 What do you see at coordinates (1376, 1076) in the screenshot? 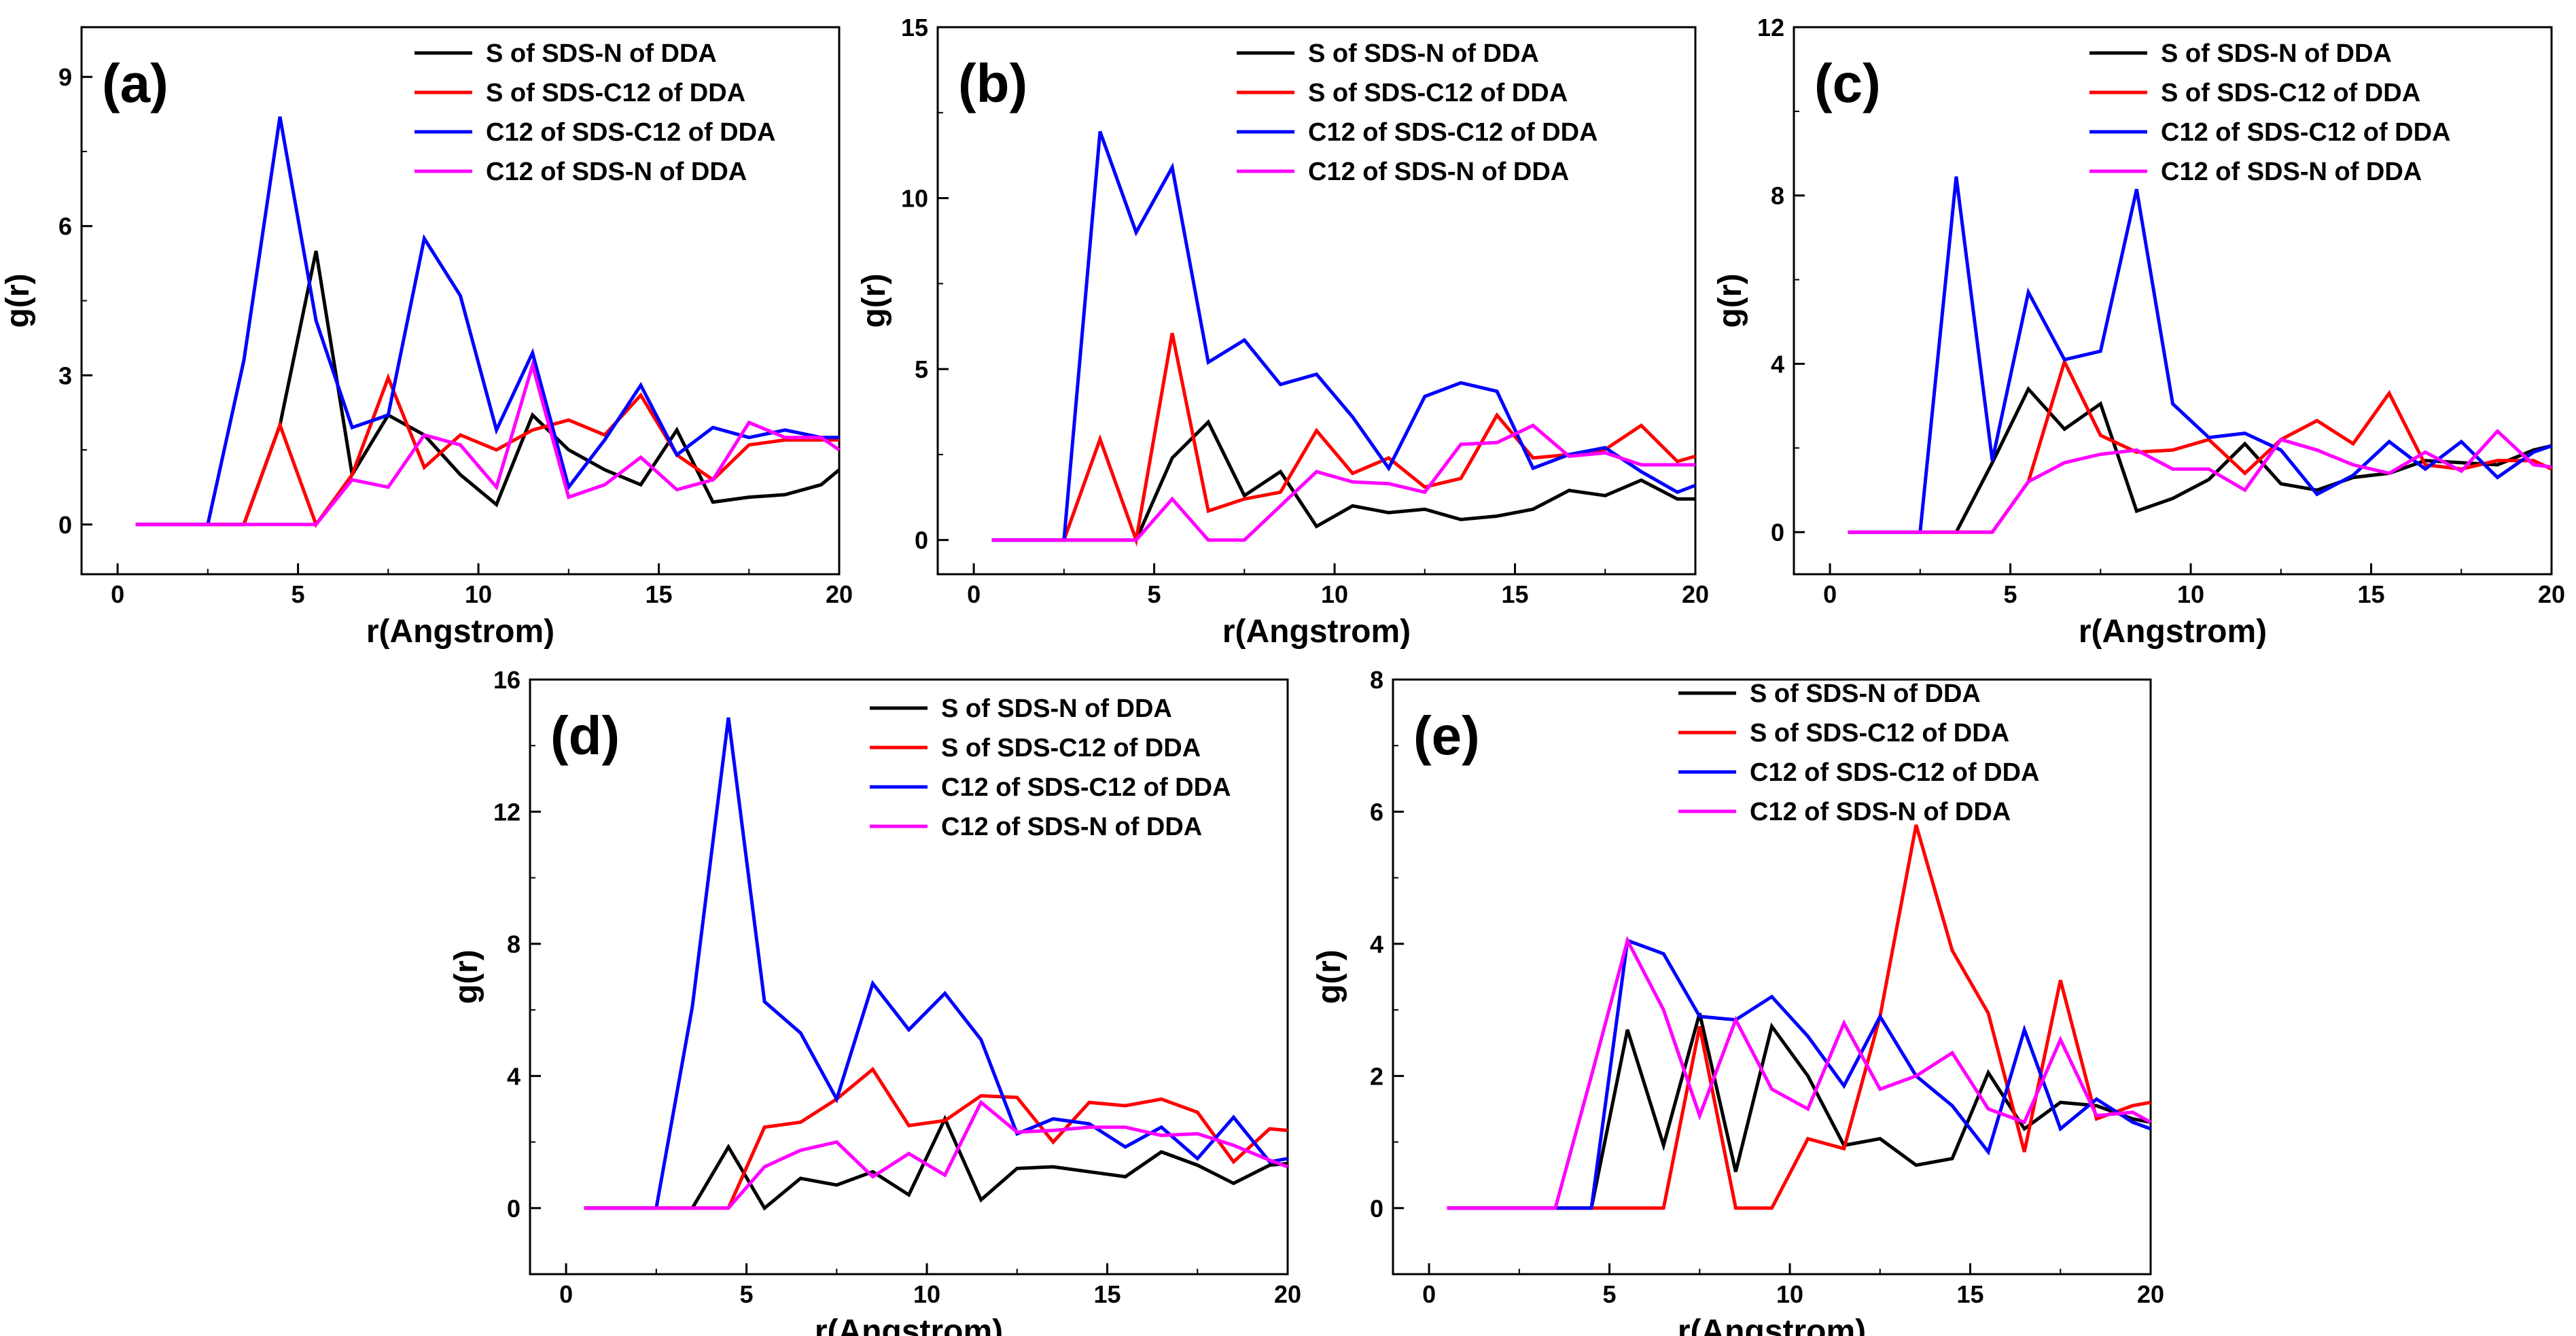
I see `y-tick-label: 2` at bounding box center [1376, 1076].